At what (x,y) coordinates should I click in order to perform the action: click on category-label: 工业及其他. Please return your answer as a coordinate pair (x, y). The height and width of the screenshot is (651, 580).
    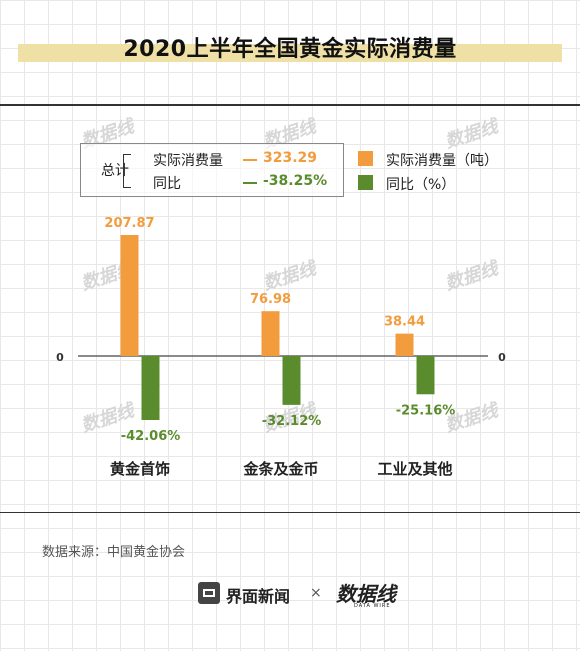
    Looking at the image, I should click on (414, 469).